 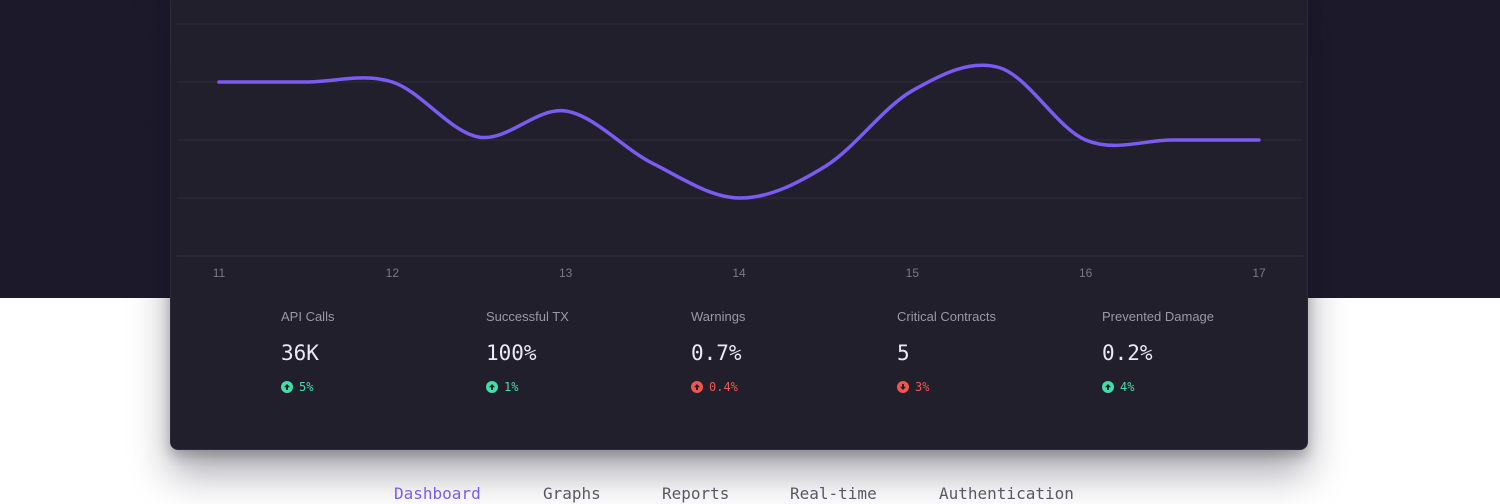 I want to click on stat-label: API Calls, so click(x=308, y=316).